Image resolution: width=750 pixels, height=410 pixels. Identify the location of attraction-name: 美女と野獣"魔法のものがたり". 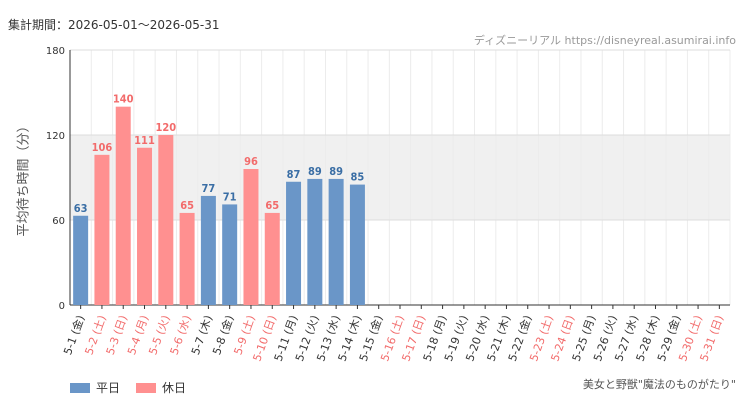
(659, 384).